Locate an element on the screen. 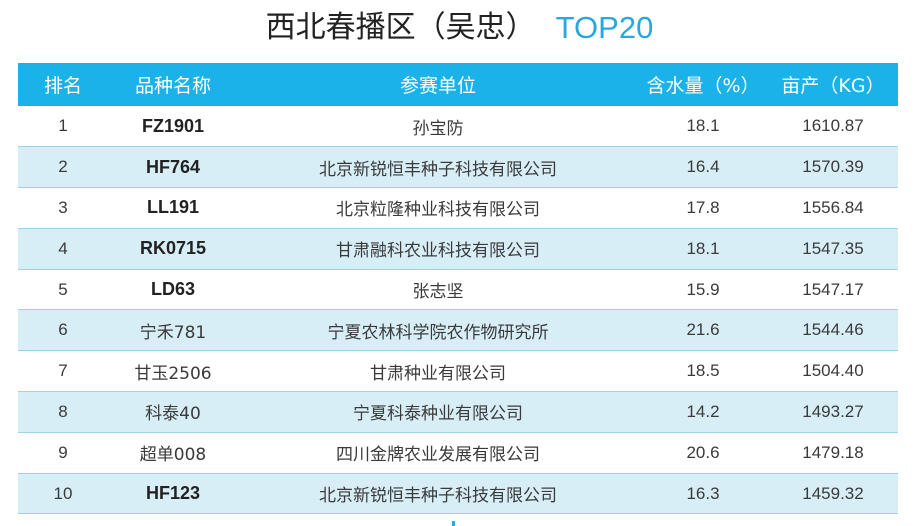  cell-variety: 科泰40 is located at coordinates (173, 412).